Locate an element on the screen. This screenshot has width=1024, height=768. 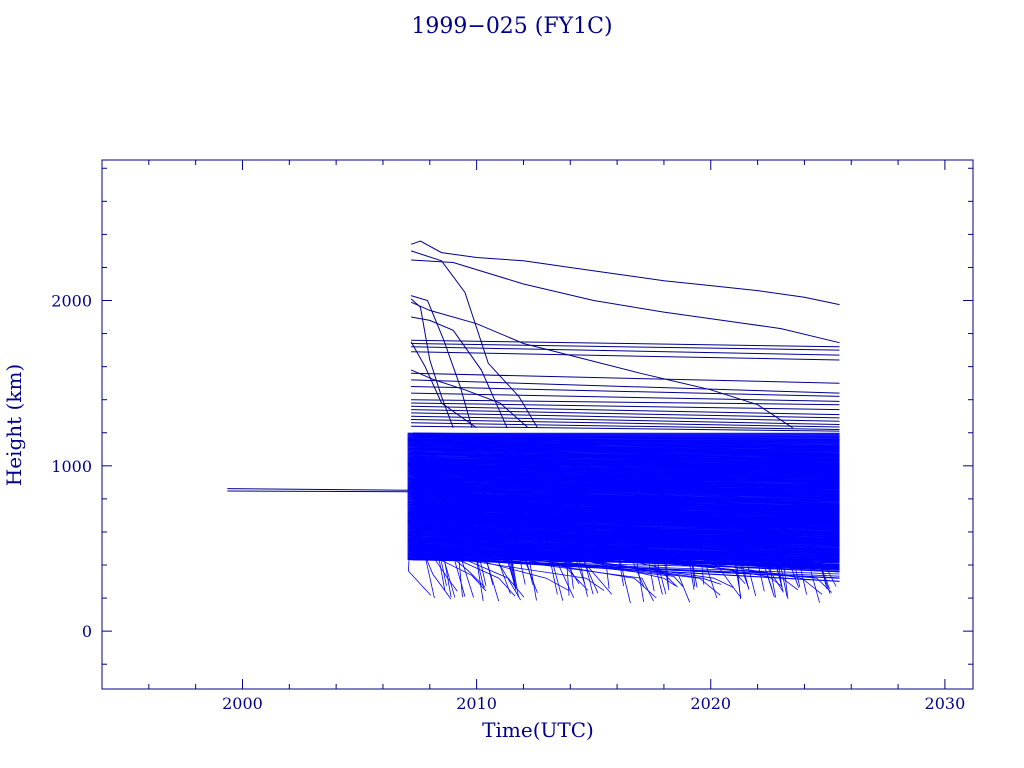
x-tick-label: 2020 is located at coordinates (710, 703).